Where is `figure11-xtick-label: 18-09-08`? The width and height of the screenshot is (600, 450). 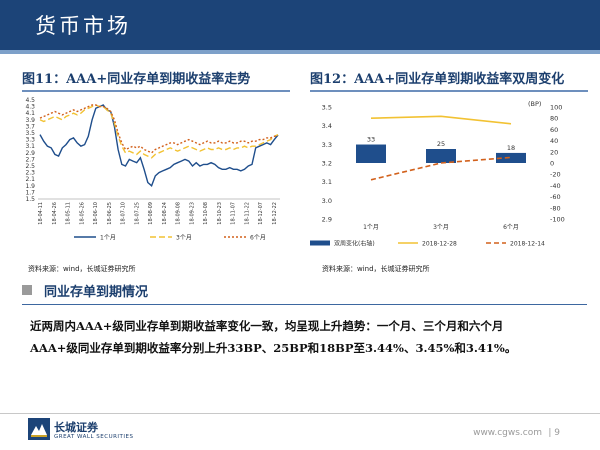
figure11-xtick-label: 18-09-08 is located at coordinates (179, 213).